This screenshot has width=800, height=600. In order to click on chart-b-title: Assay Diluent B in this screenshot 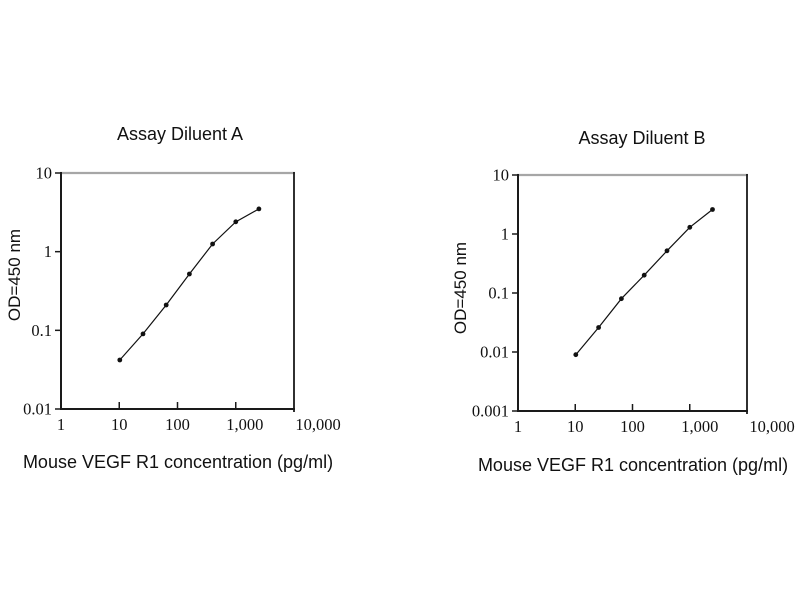, I will do `click(642, 138)`.